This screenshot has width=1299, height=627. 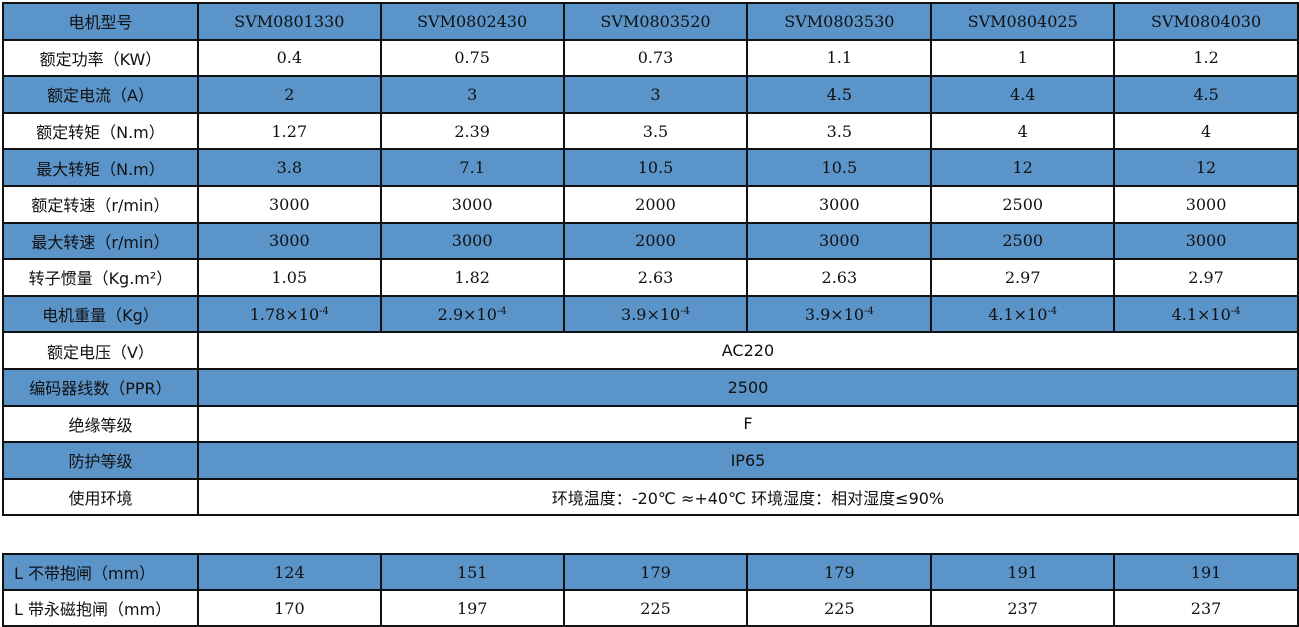 I want to click on value-cell: 1.2, so click(x=1206, y=58).